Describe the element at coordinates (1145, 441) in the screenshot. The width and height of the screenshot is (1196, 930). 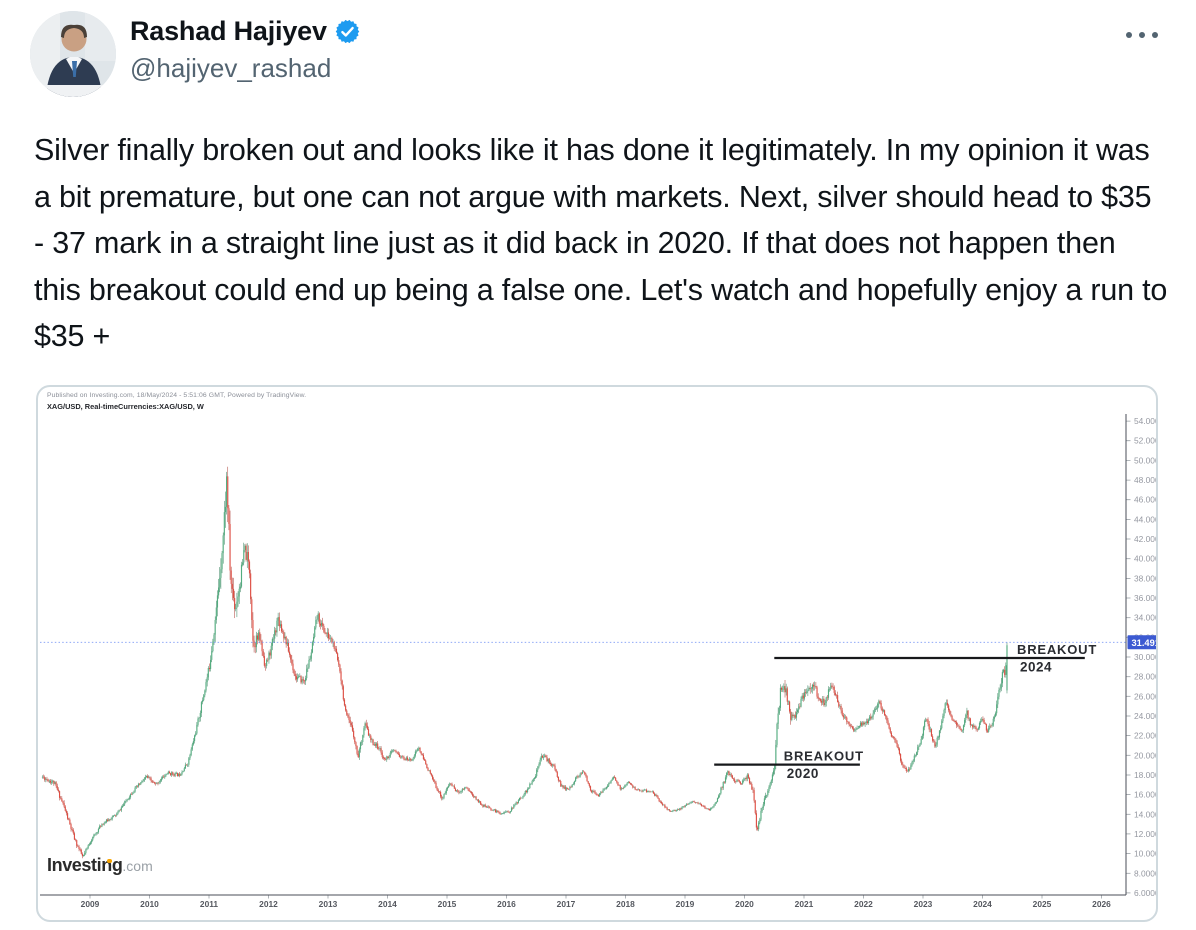
I see `svg-text: 52.0000` at that location.